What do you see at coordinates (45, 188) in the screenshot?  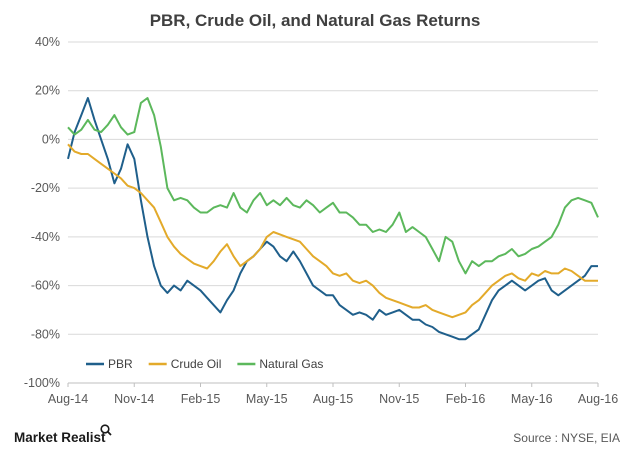 I see `y-tick-label: -20%` at bounding box center [45, 188].